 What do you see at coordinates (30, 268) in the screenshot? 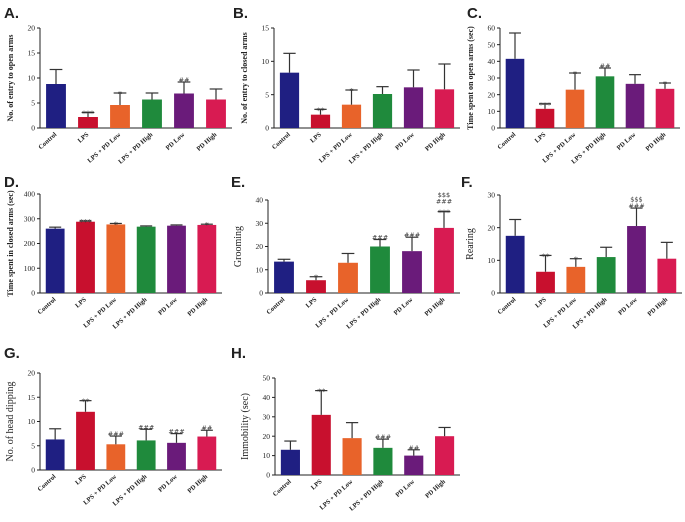
I see `y-tick-label: 100` at bounding box center [30, 268].